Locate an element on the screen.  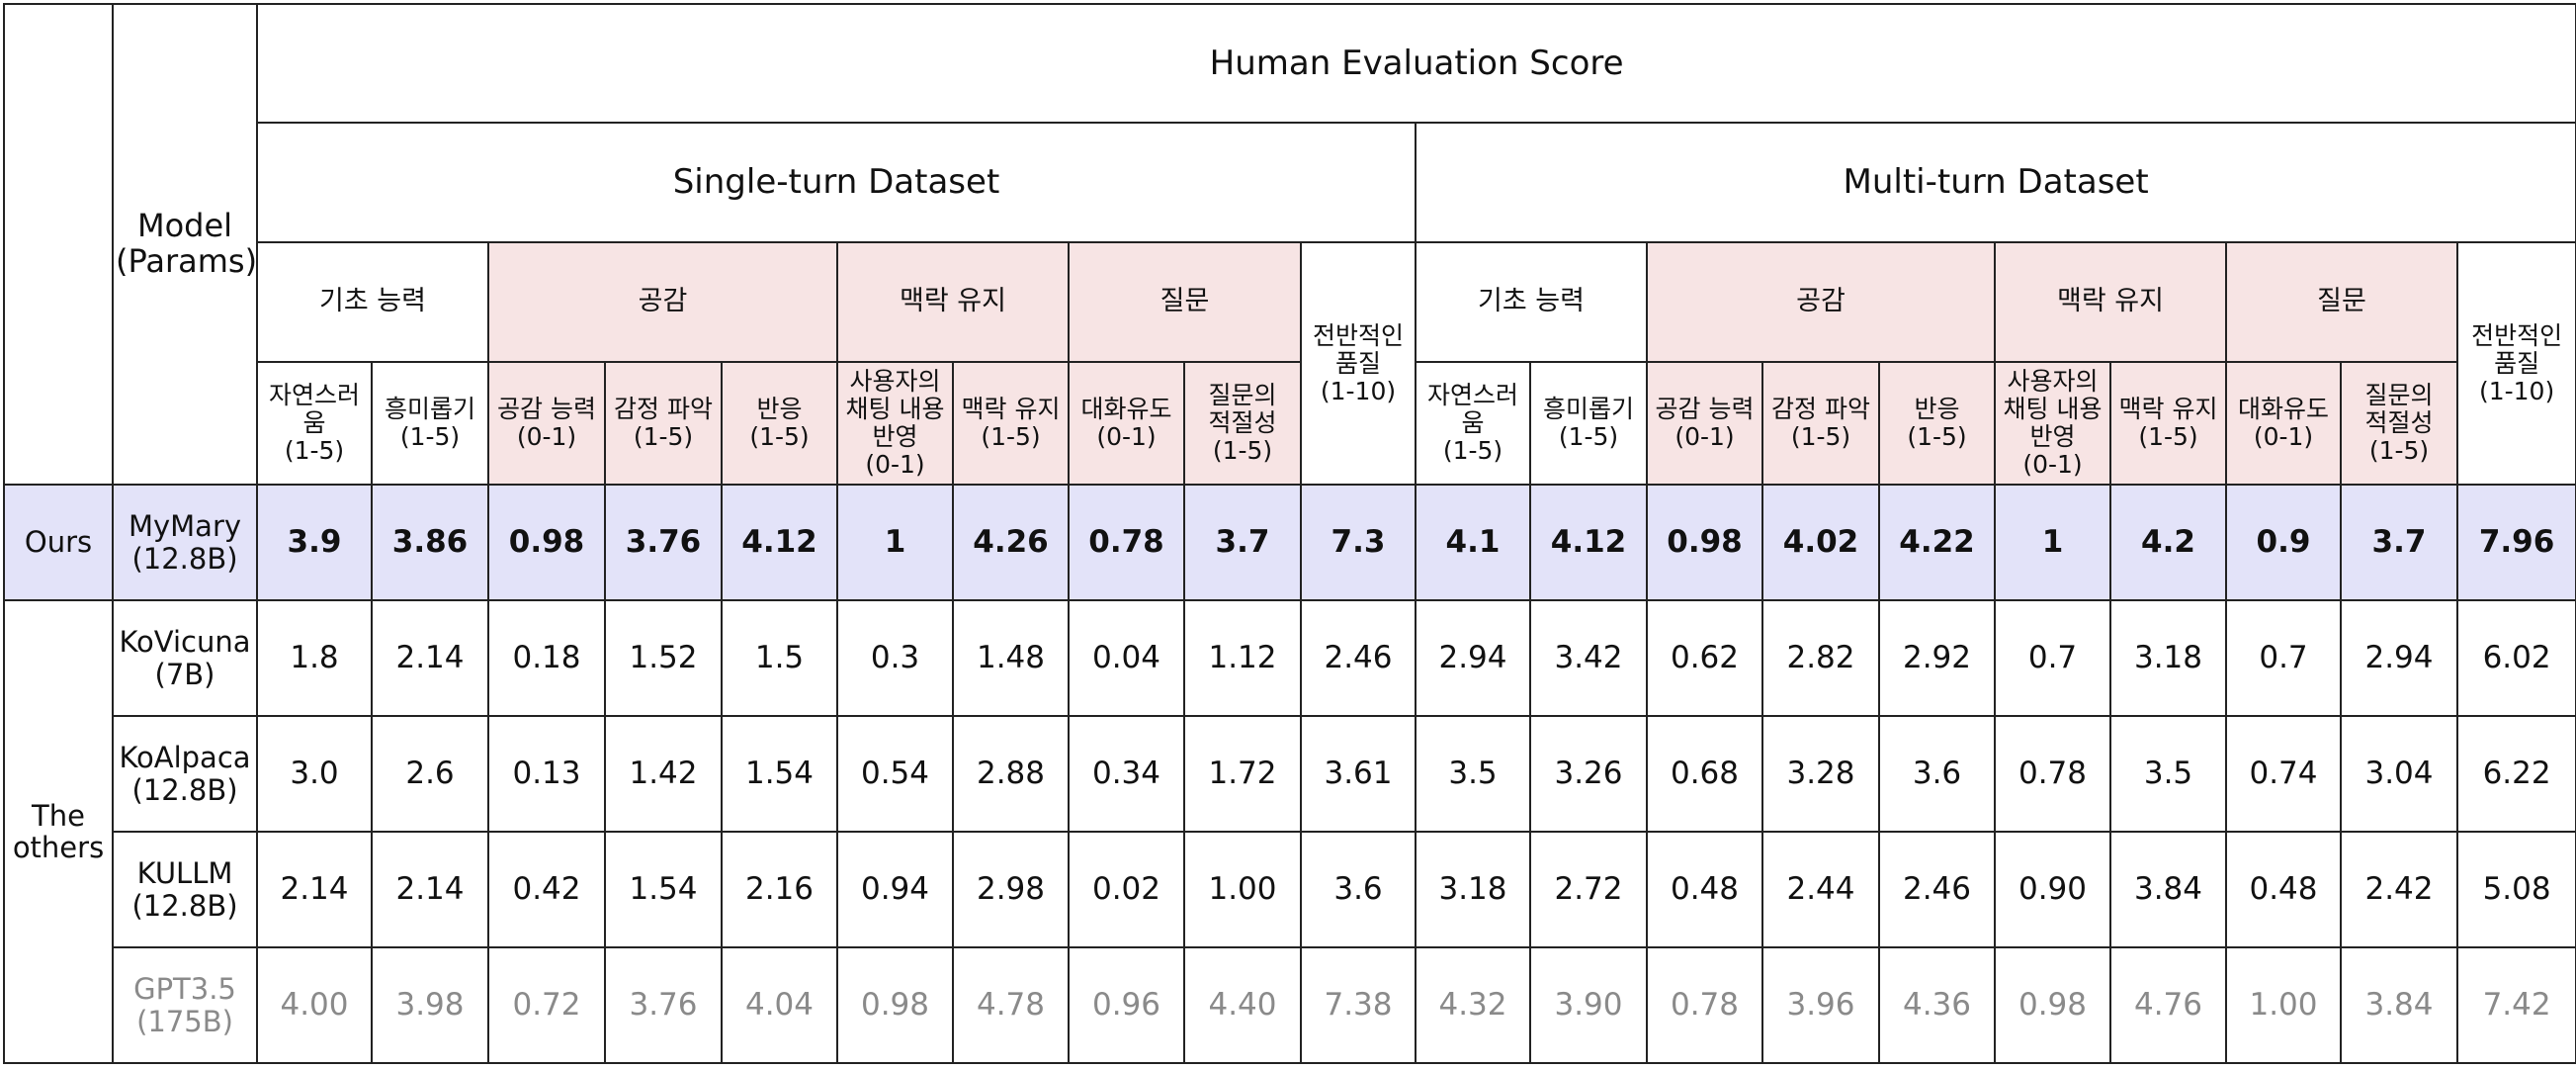
table-title: Human Evaluation Score is located at coordinates (1415, 63).